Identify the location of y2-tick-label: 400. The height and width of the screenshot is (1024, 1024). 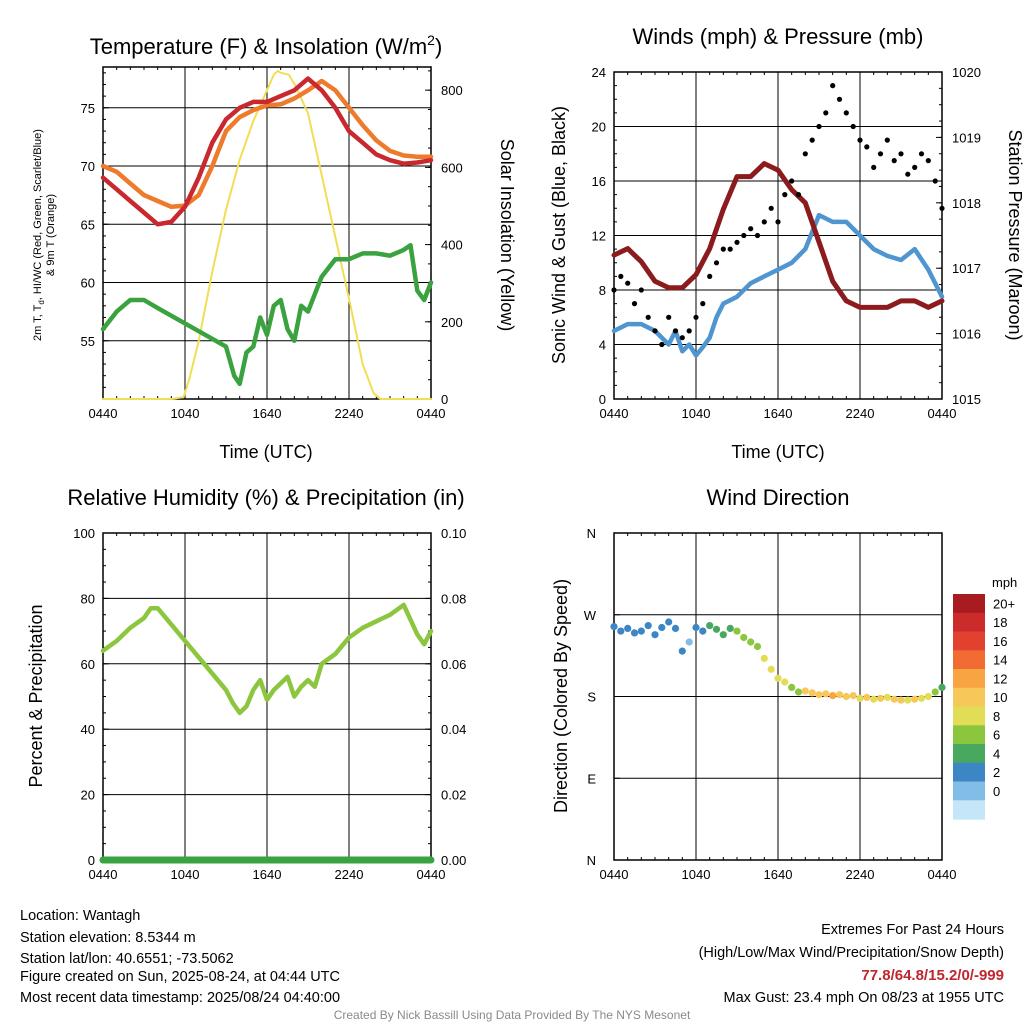
(452, 245).